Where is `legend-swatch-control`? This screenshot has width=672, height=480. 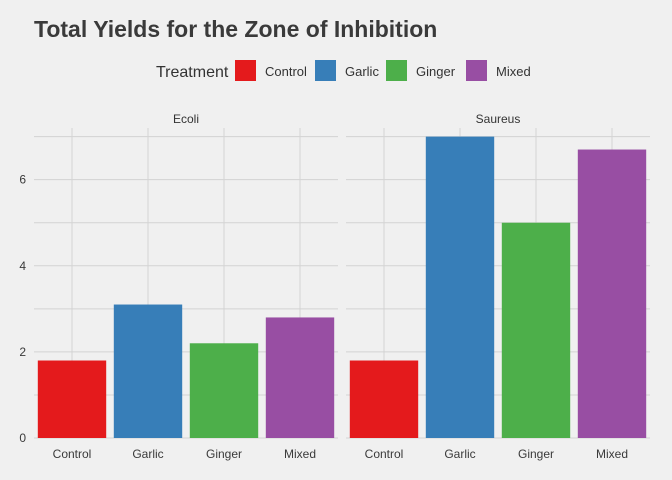 legend-swatch-control is located at coordinates (245, 70).